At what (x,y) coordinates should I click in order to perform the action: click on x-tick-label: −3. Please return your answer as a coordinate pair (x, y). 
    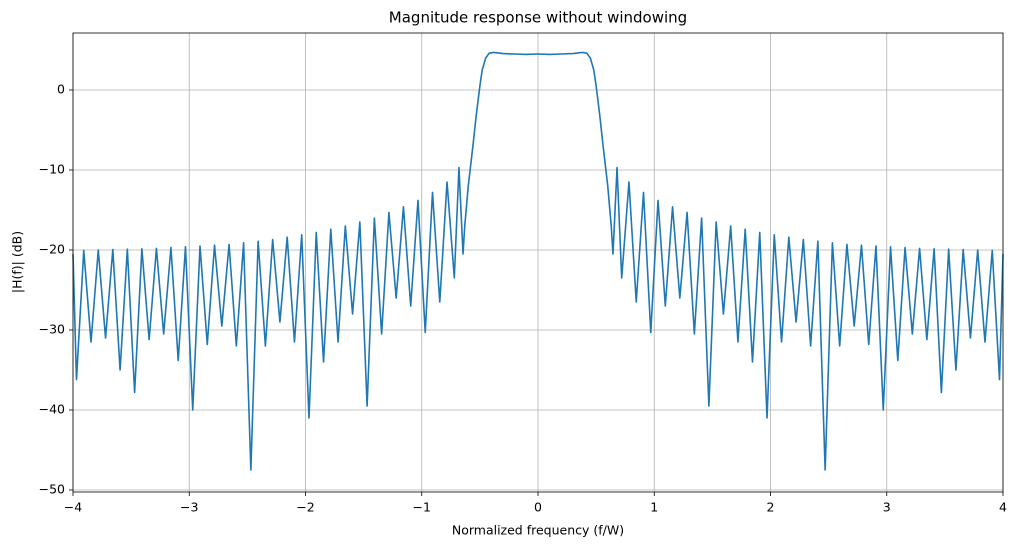
    Looking at the image, I should click on (189, 507).